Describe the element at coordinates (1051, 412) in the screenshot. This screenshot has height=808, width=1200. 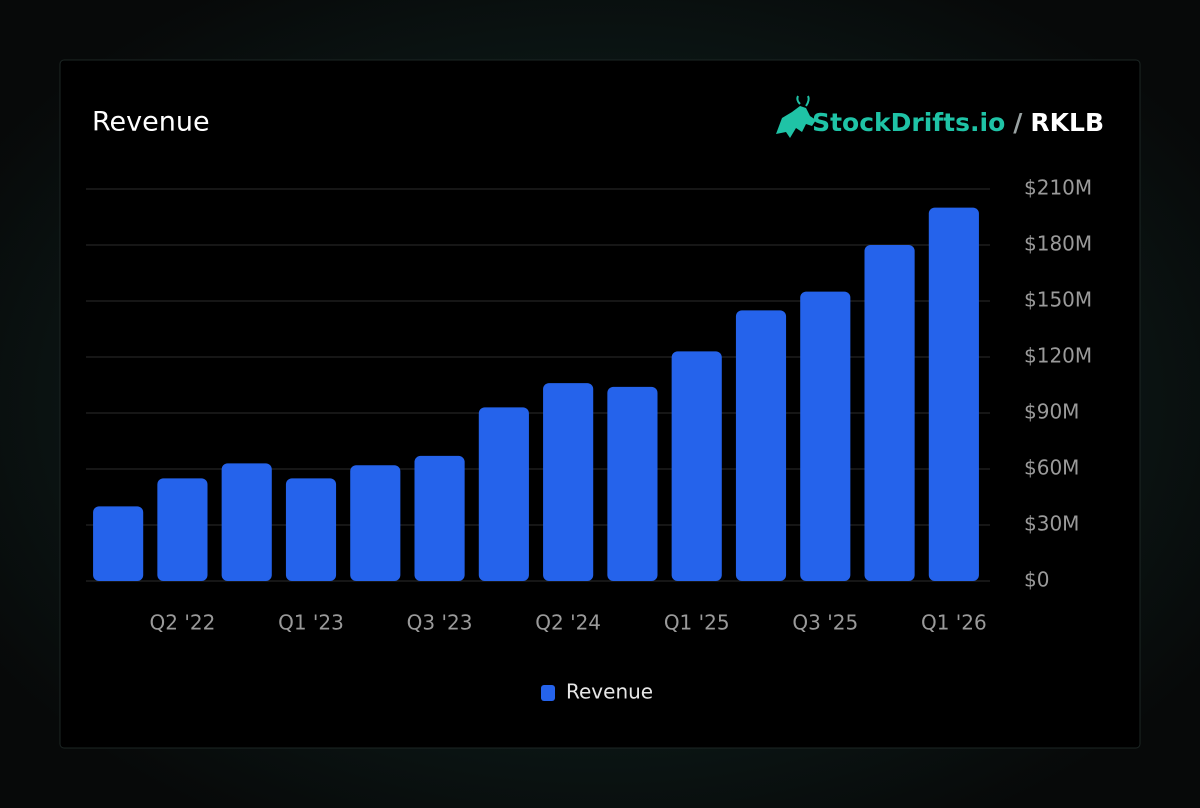
I see `y-tick-label: $90M` at that location.